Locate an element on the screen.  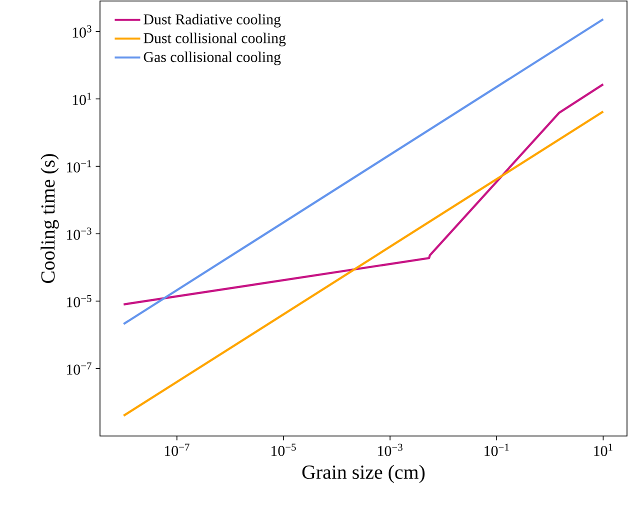
x-axis-title: Grain size (cm) is located at coordinates (363, 473).